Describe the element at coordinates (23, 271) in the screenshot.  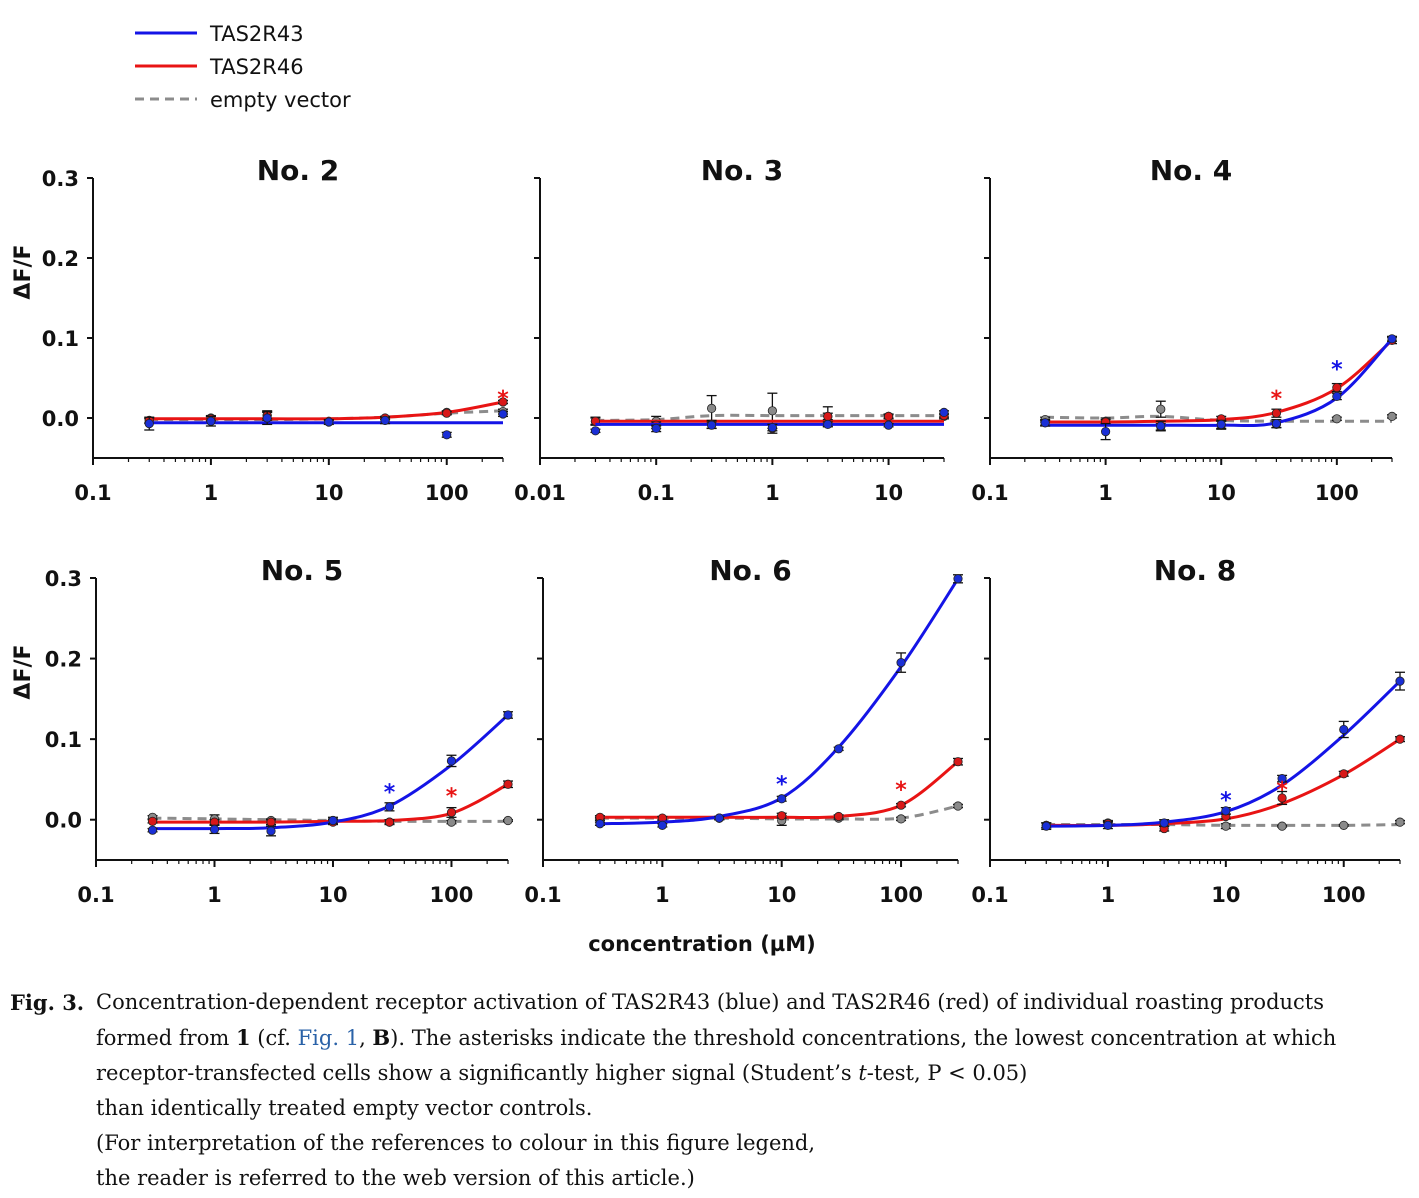
I see `y-axis-title-top: ΔF/F` at that location.